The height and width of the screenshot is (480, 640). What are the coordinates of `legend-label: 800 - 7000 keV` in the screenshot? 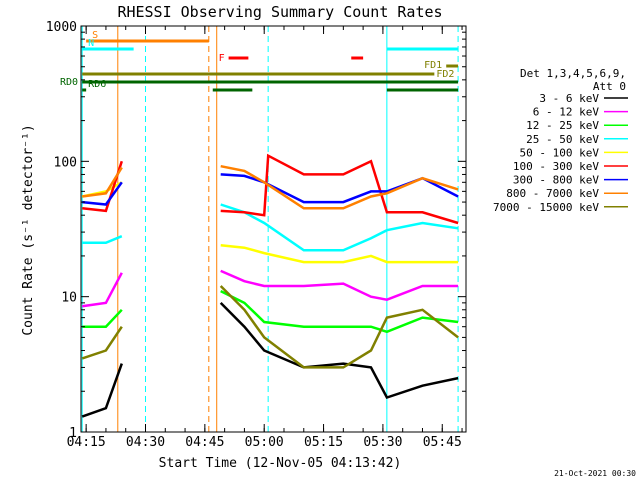 It's located at (552, 193).